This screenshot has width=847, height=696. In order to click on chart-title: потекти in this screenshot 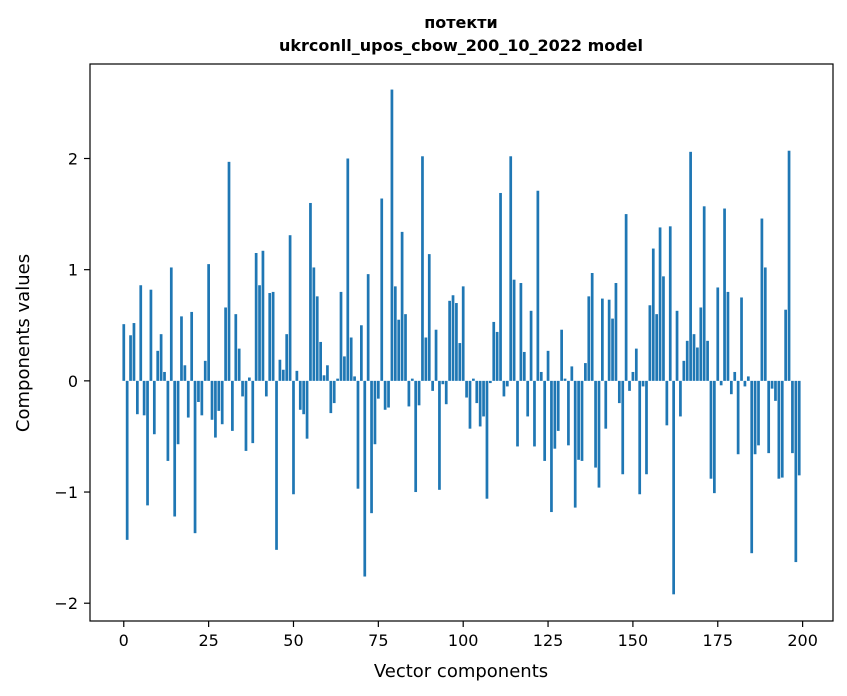, I will do `click(461, 22)`.